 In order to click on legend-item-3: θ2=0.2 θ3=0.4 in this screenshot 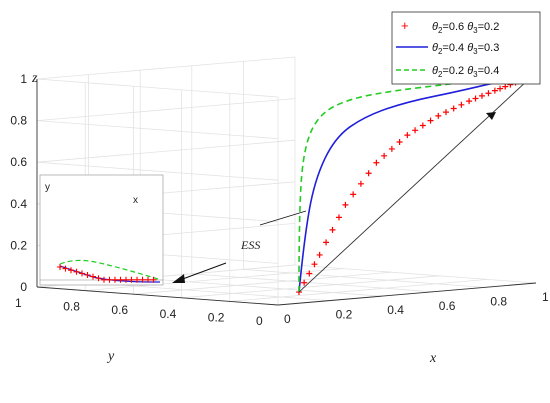, I will do `click(447, 72)`.